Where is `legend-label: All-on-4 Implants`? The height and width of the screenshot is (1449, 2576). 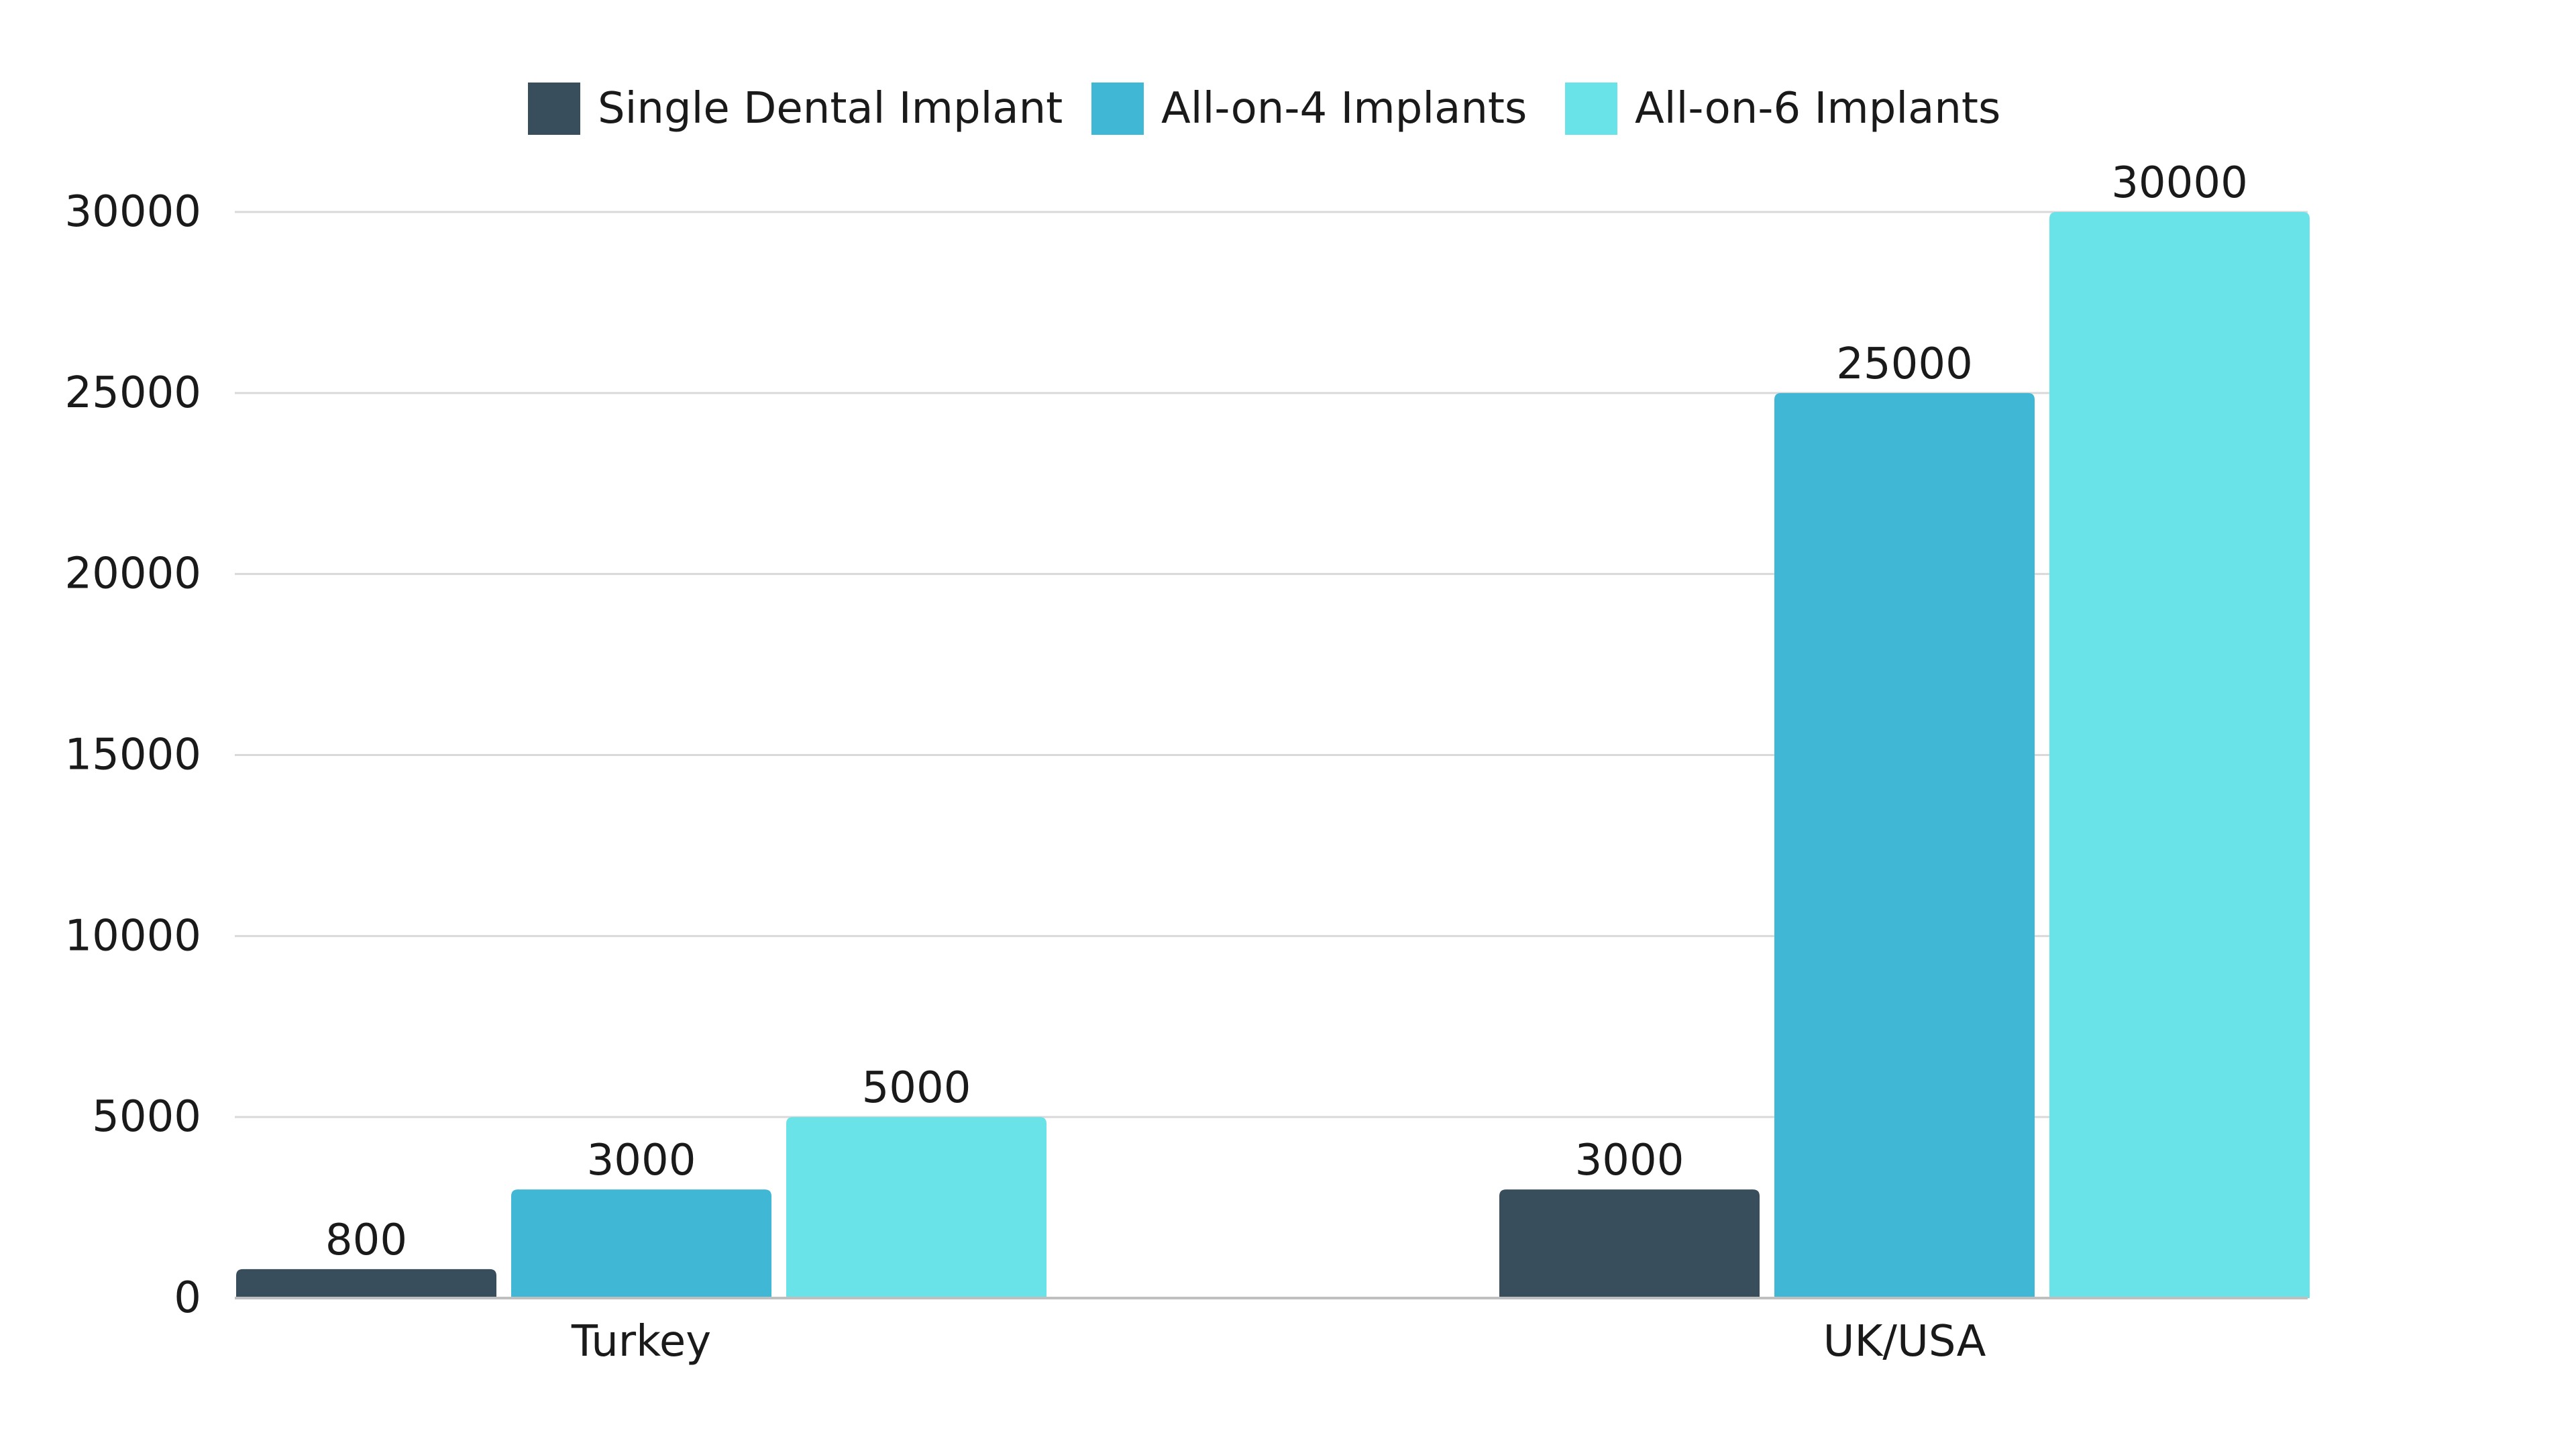 legend-label: All-on-4 Implants is located at coordinates (1344, 108).